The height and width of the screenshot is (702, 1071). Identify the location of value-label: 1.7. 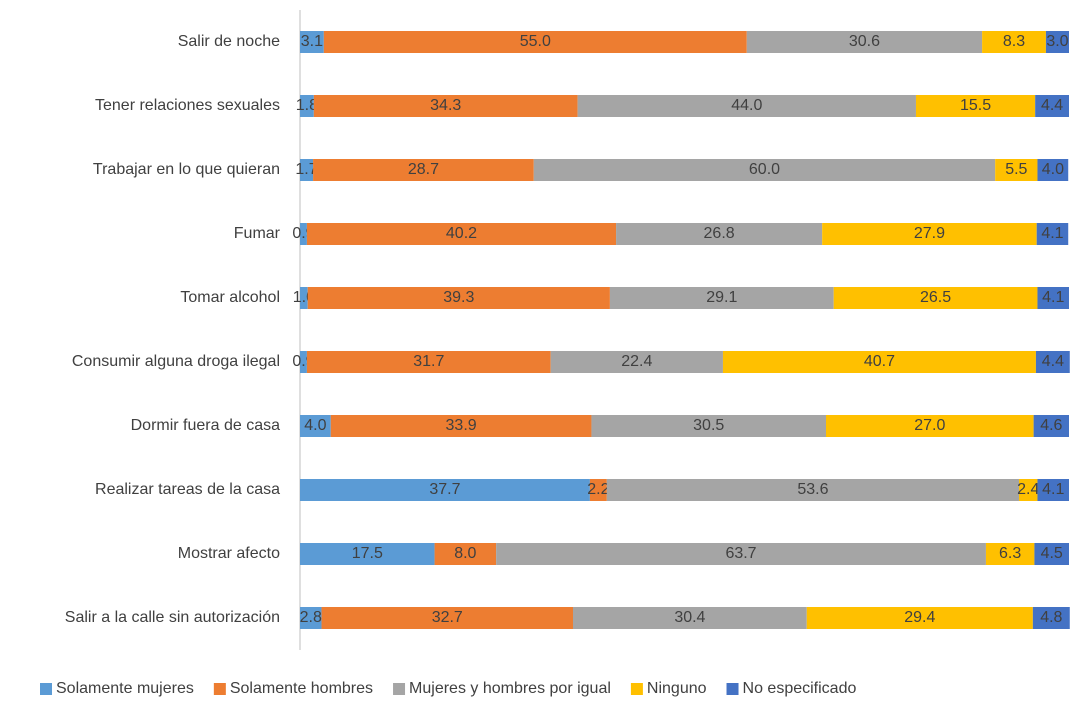
(306, 169).